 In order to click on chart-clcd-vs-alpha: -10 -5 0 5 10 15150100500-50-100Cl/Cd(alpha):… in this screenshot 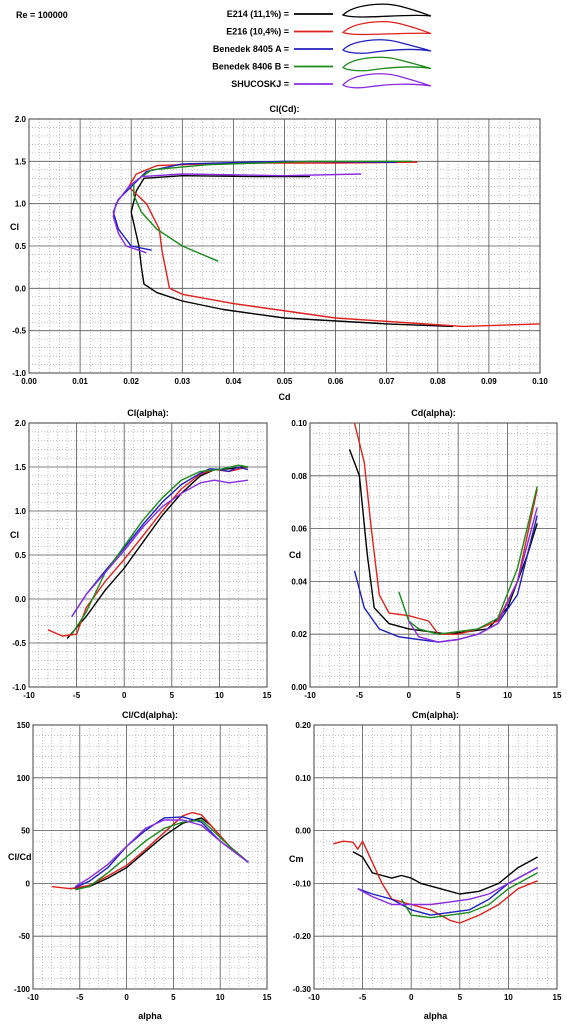, I will do `click(140, 865)`.